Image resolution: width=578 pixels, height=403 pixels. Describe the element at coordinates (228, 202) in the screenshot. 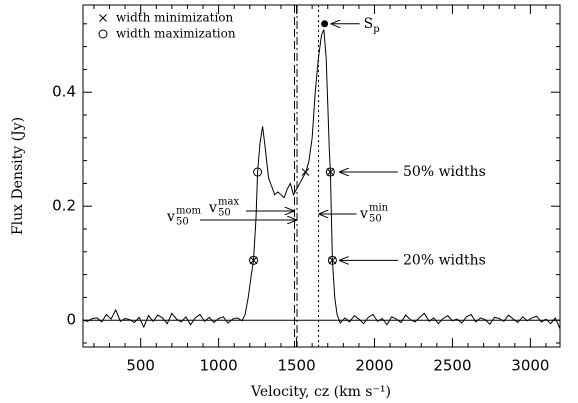

I see `velocity-label-sup: max` at that location.